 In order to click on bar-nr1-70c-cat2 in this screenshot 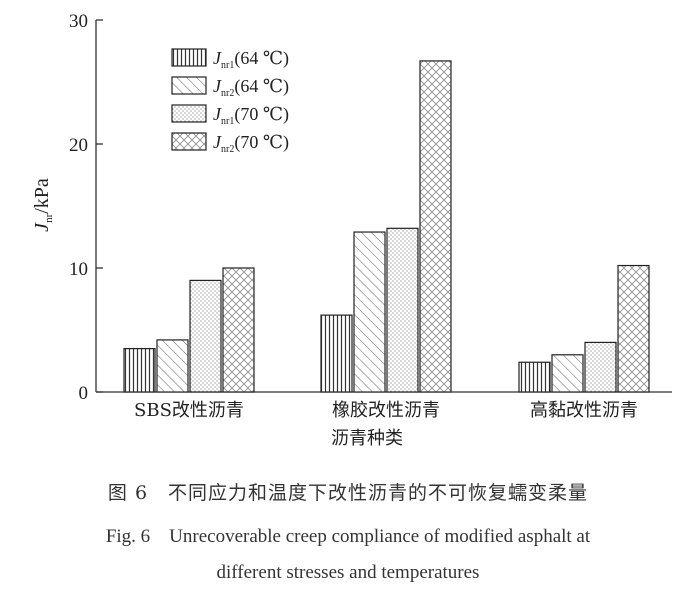, I will do `click(600, 367)`.